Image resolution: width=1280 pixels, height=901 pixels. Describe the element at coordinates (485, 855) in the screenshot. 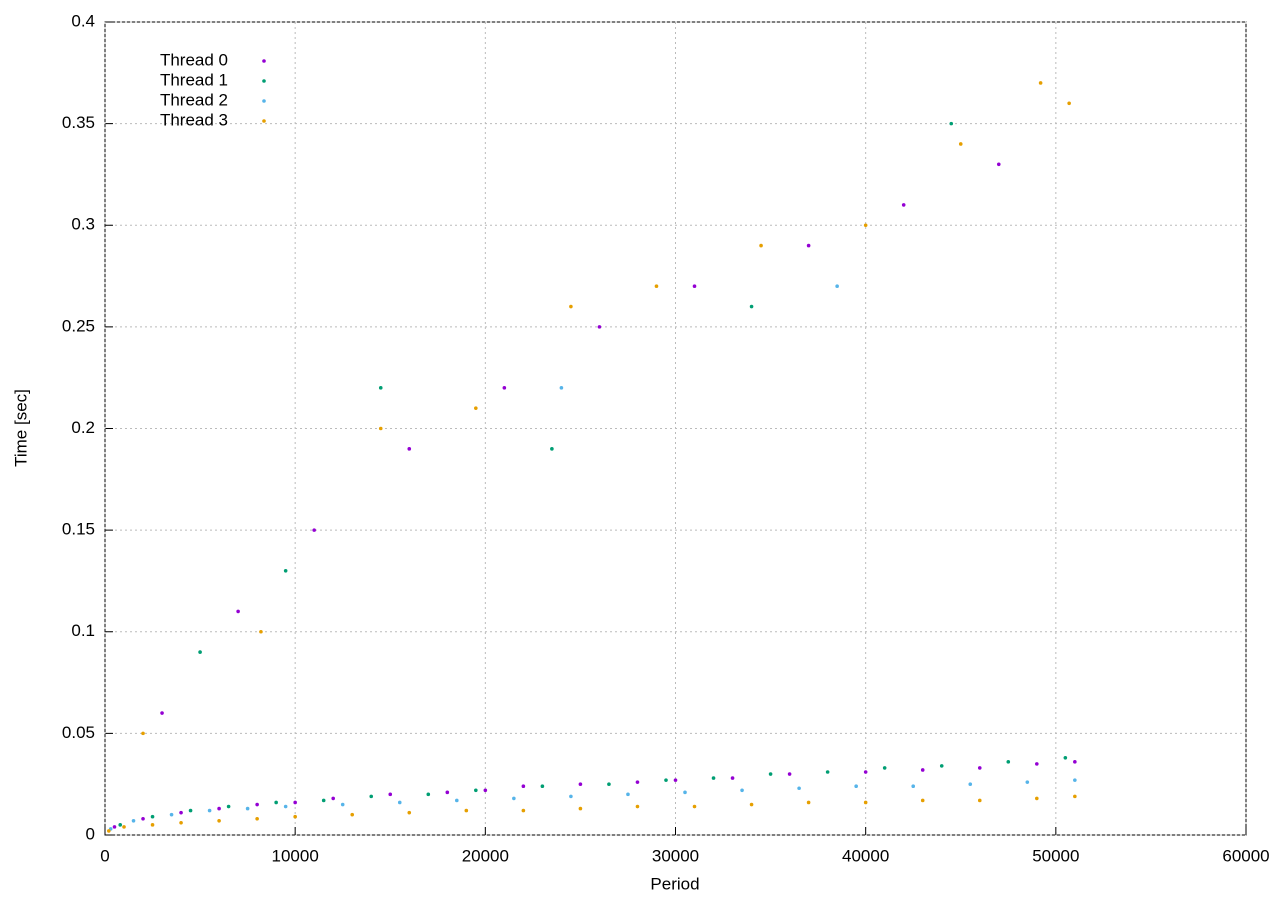

I see `x-tick-label: 20000` at that location.